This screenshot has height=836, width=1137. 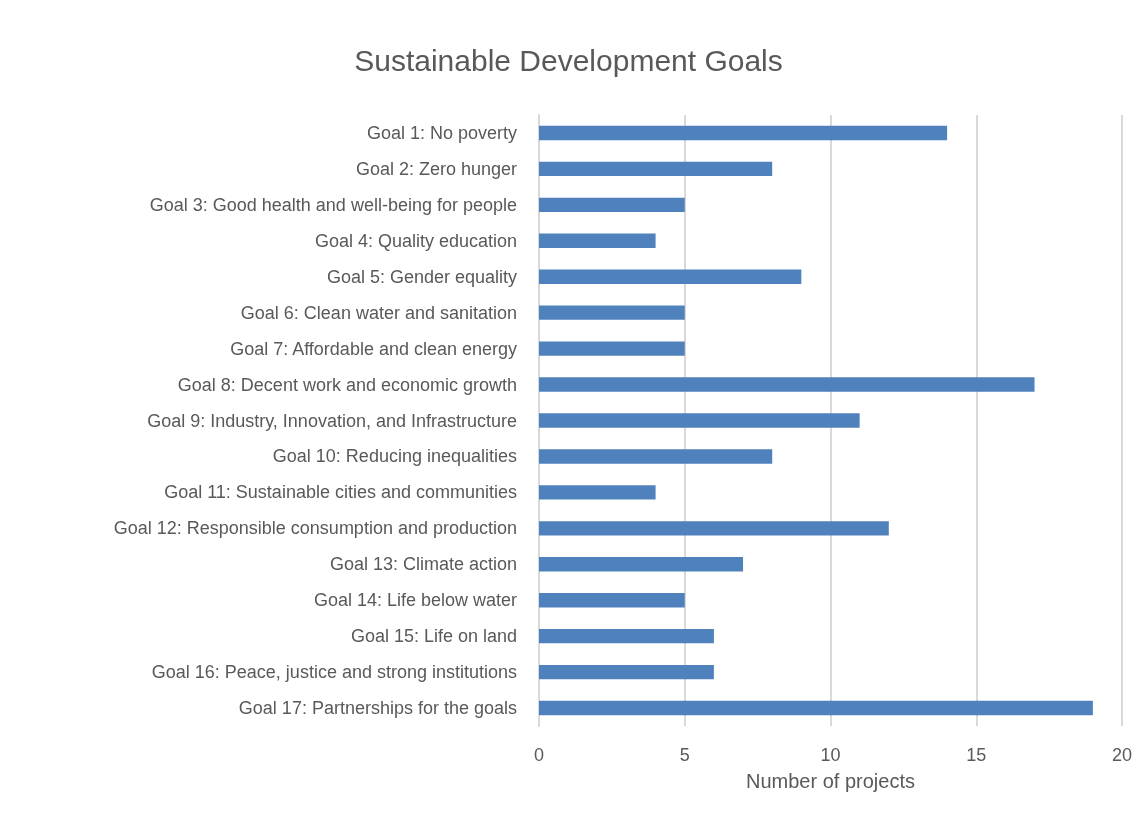 What do you see at coordinates (830, 755) in the screenshot?
I see `x-tick-label: 10` at bounding box center [830, 755].